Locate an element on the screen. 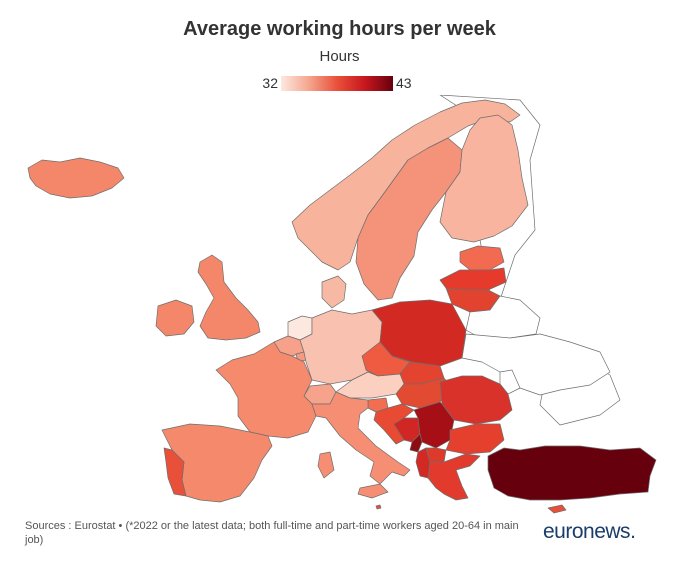 The height and width of the screenshot is (561, 679). country-bulgaria is located at coordinates (475, 439).